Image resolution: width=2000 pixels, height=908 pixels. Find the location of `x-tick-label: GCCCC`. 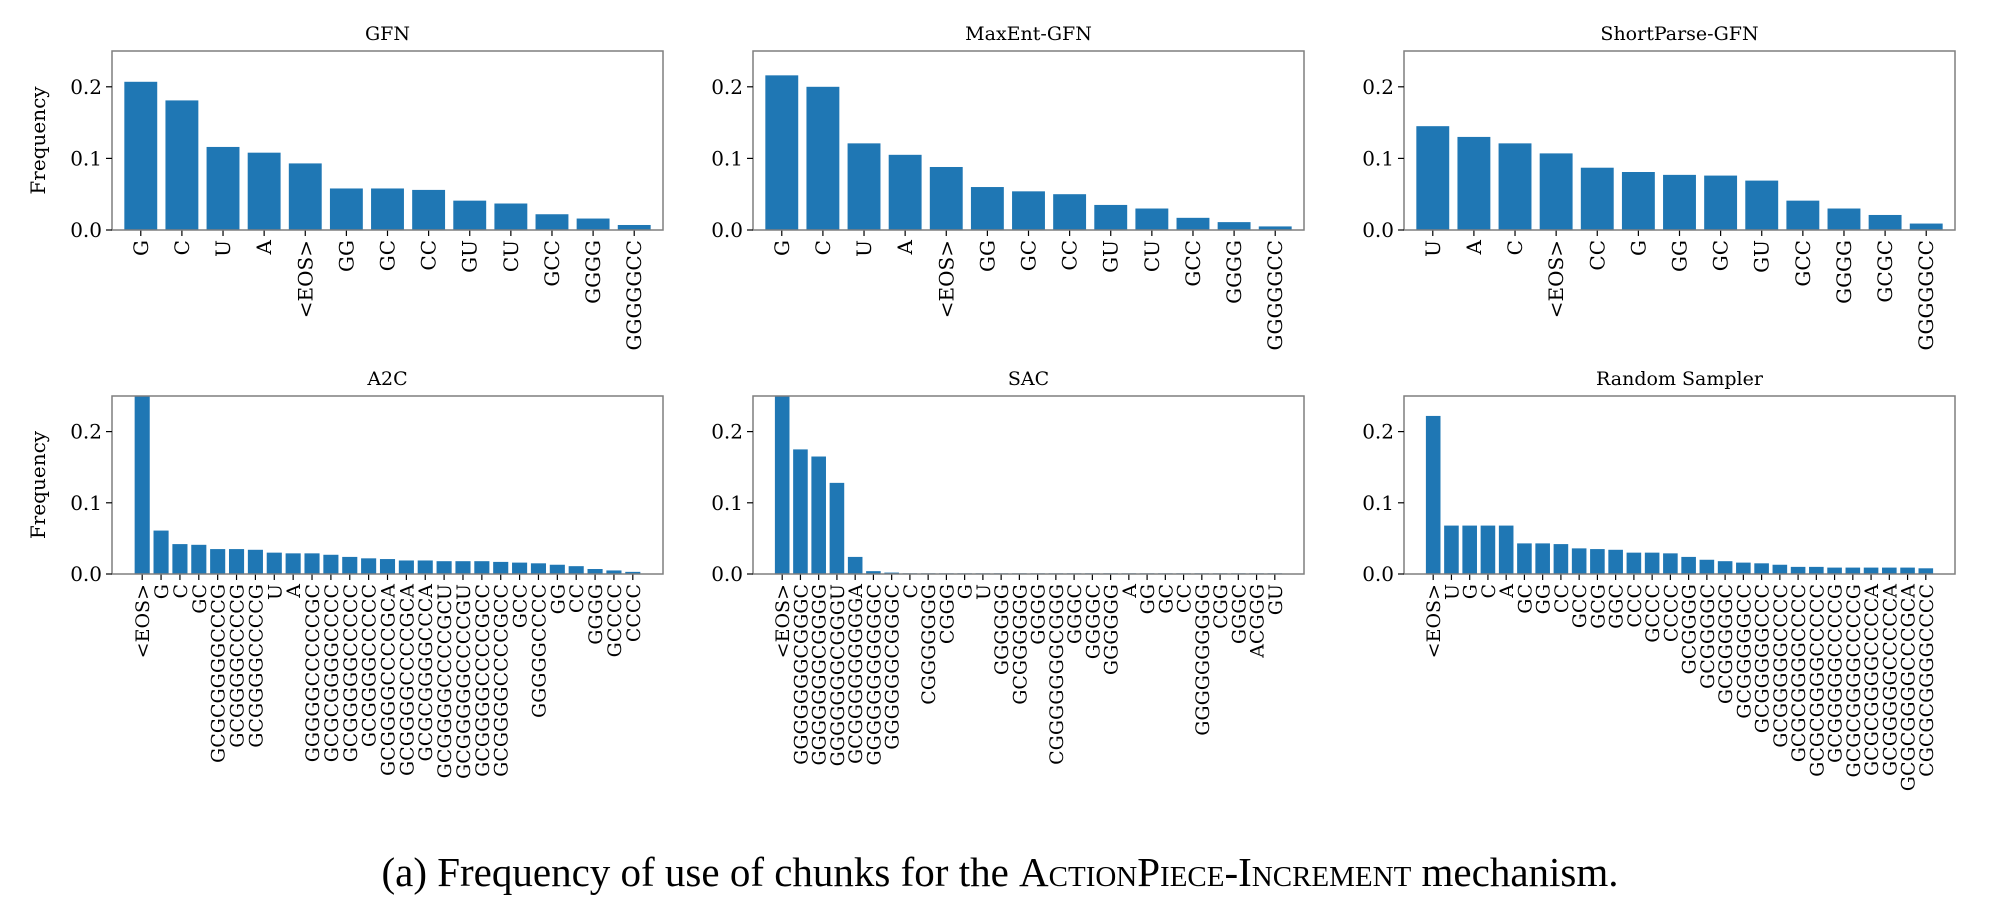

x-tick-label: GCCCC is located at coordinates (615, 620).